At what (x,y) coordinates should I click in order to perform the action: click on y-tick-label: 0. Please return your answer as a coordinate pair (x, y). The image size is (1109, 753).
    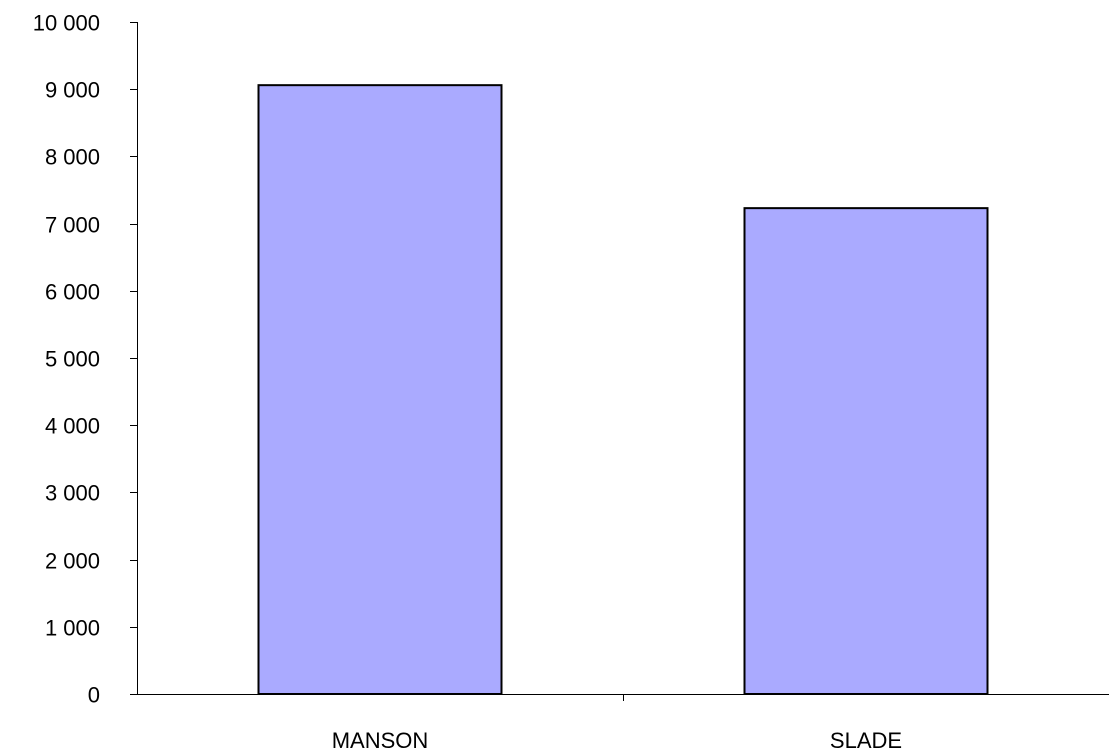
    Looking at the image, I should click on (94, 695).